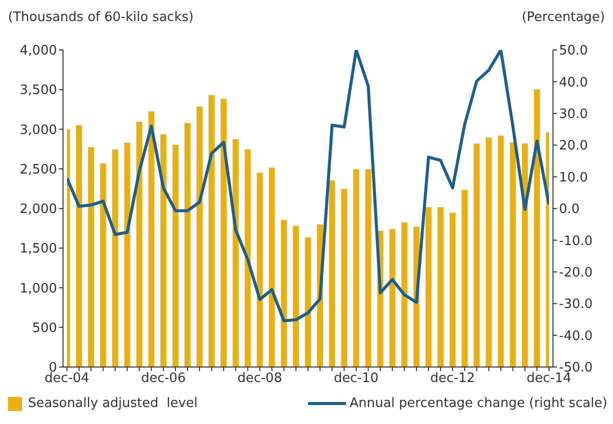 The image size is (613, 424). I want to click on y2-axis-title: (Percentage), so click(563, 17).